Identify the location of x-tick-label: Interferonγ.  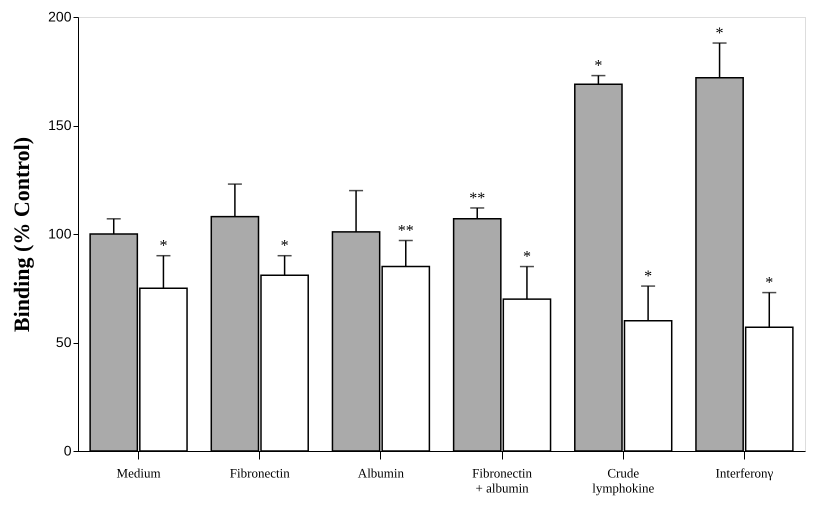
(745, 473).